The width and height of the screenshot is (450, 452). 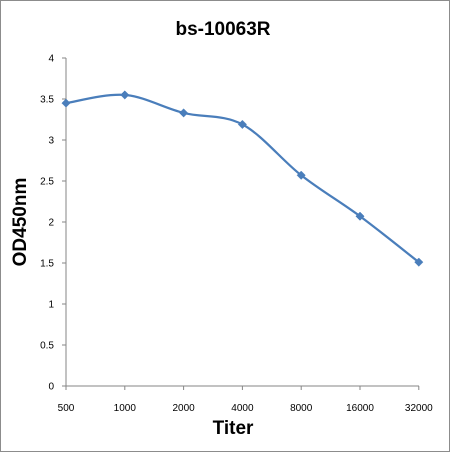 What do you see at coordinates (222, 29) in the screenshot?
I see `chart-title: bs-10063R` at bounding box center [222, 29].